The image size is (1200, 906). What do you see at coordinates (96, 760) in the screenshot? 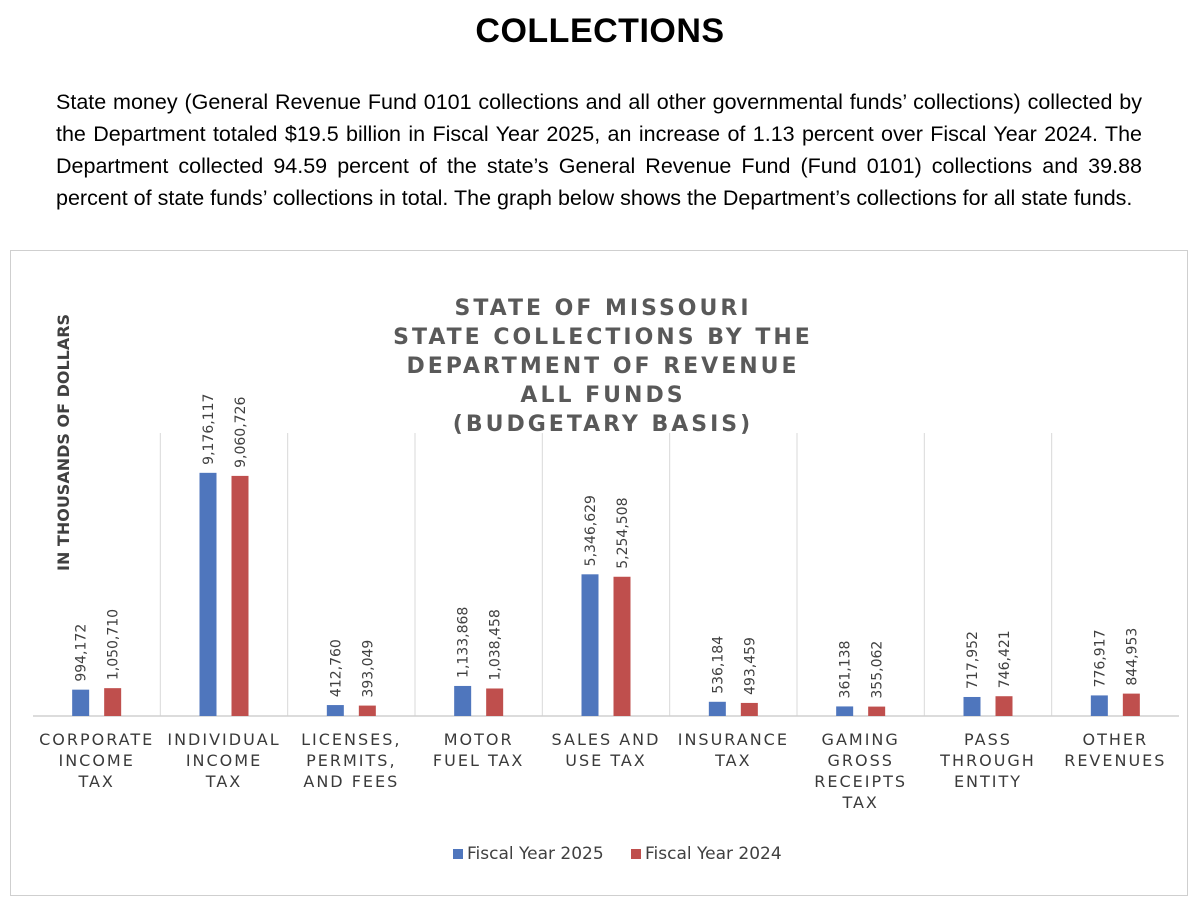
I see `category-label: CORPORATE INCOME TAX` at bounding box center [96, 760].